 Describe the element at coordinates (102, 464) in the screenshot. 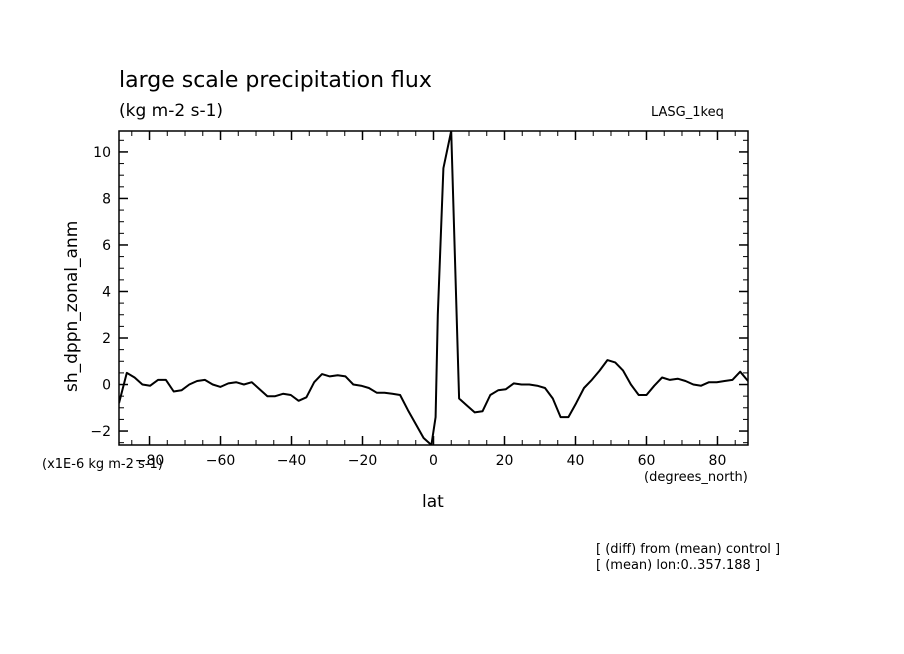

I see `y-axis-units: (x1E-6 kg m-2 s-1)` at that location.